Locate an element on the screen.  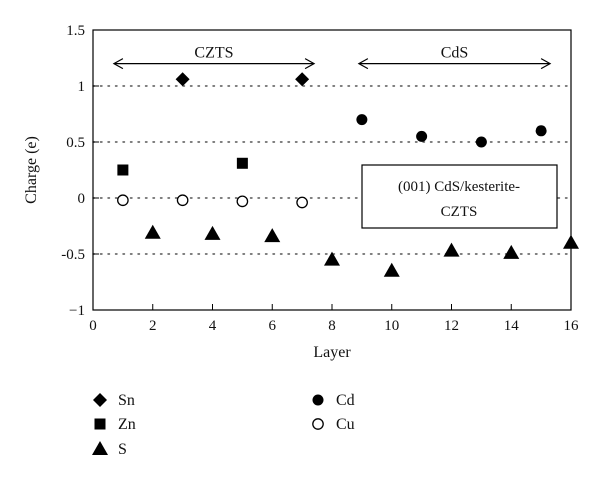
x-tick-label: 6 is located at coordinates (273, 326).